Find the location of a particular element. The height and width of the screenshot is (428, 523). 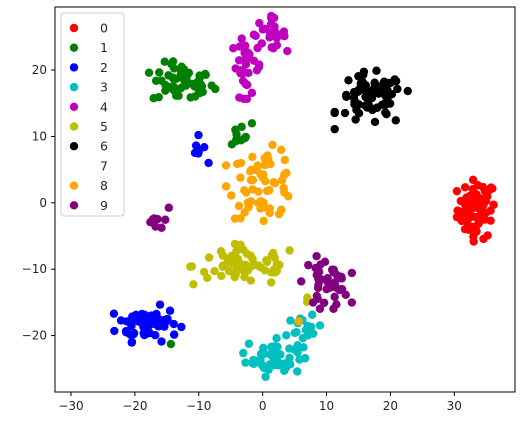

y-tick-label: −20 is located at coordinates (34, 336).